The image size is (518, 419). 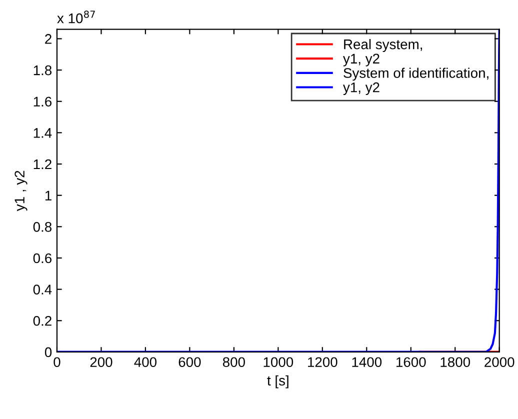 I want to click on x-tick-label: 1400, so click(x=367, y=362).